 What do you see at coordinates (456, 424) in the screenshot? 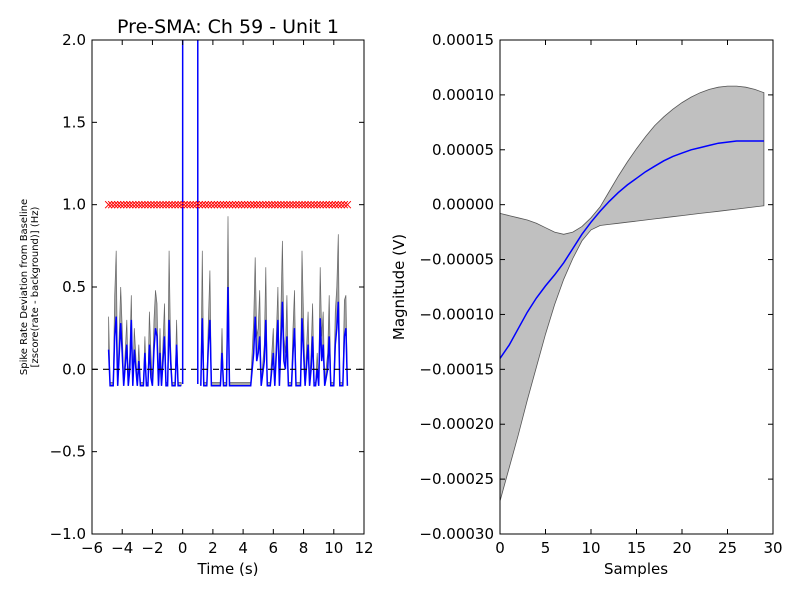
I see `y-tick-label: −0.00020` at bounding box center [456, 424].